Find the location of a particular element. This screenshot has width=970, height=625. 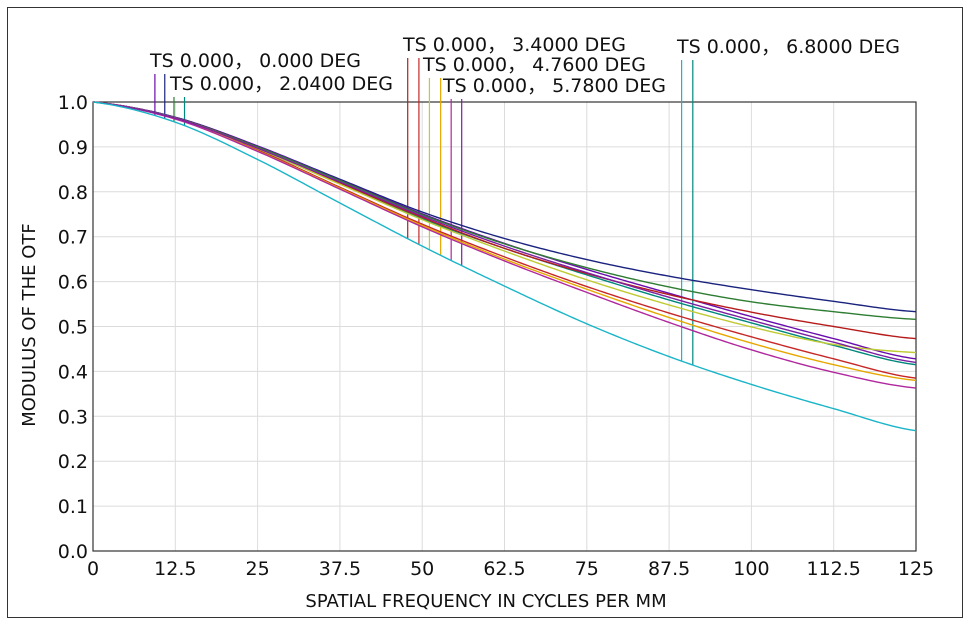

x-tick-labels: 0 12.5 25 37.5 50 62.5 75 87.5 100 112.5 125 is located at coordinates (510, 569).